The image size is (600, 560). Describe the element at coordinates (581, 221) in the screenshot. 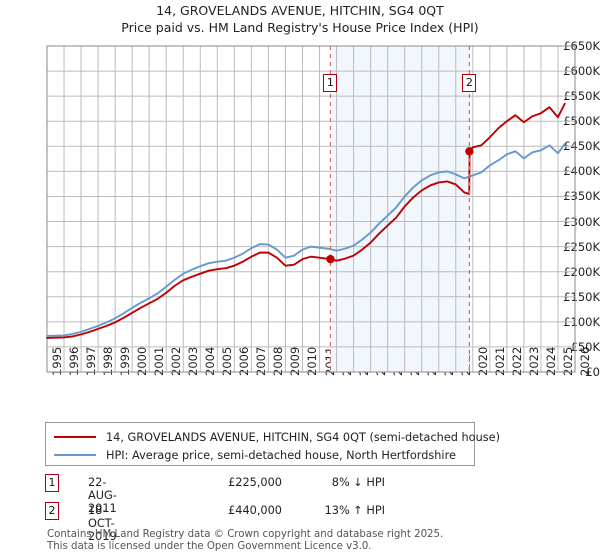

I see `y-axis-tick-label: £300K` at that location.